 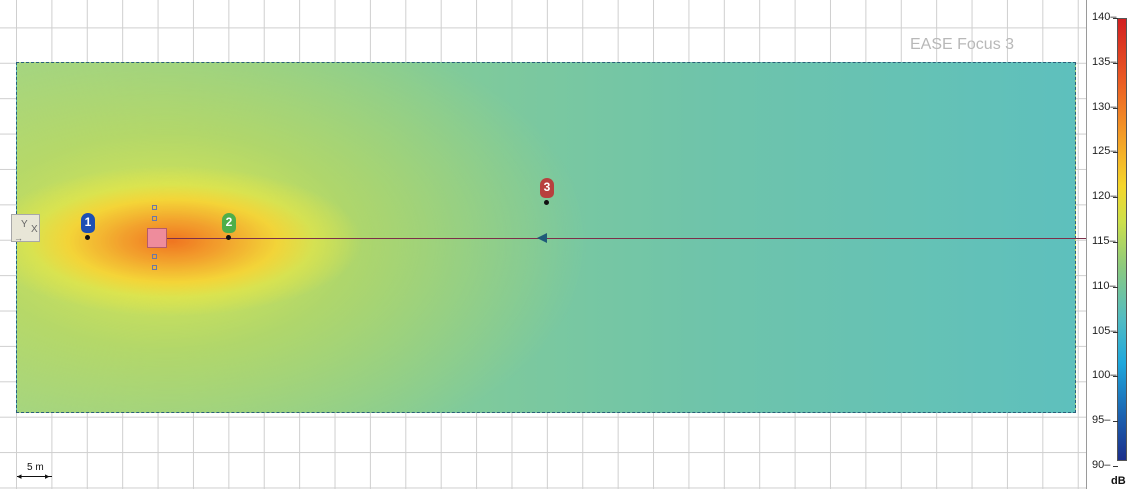 I want to click on scale-arrow-left-icon: ◂, so click(x=19, y=476).